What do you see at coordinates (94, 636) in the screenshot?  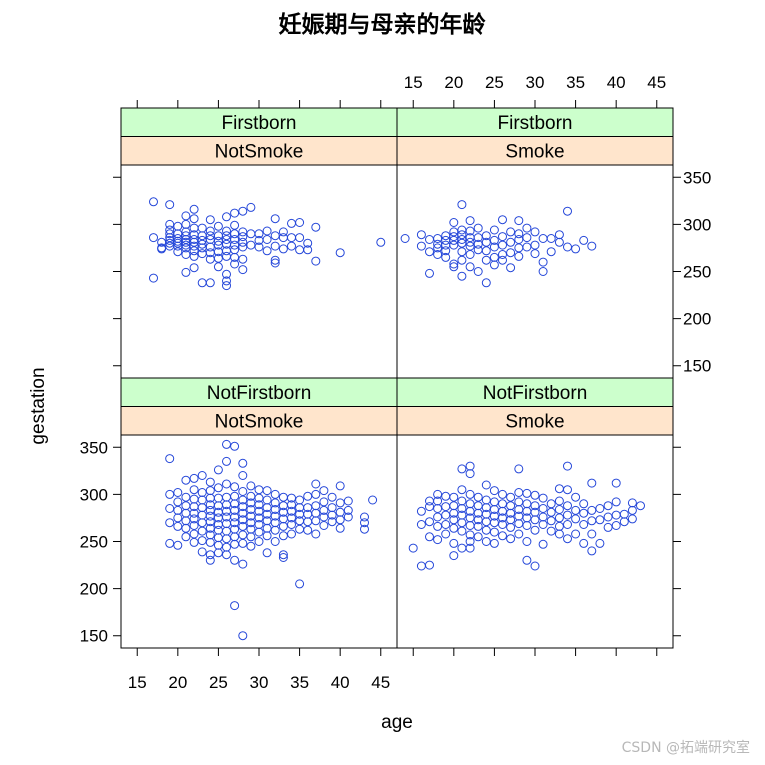 I see `y-tick-label-left: 150` at bounding box center [94, 636].